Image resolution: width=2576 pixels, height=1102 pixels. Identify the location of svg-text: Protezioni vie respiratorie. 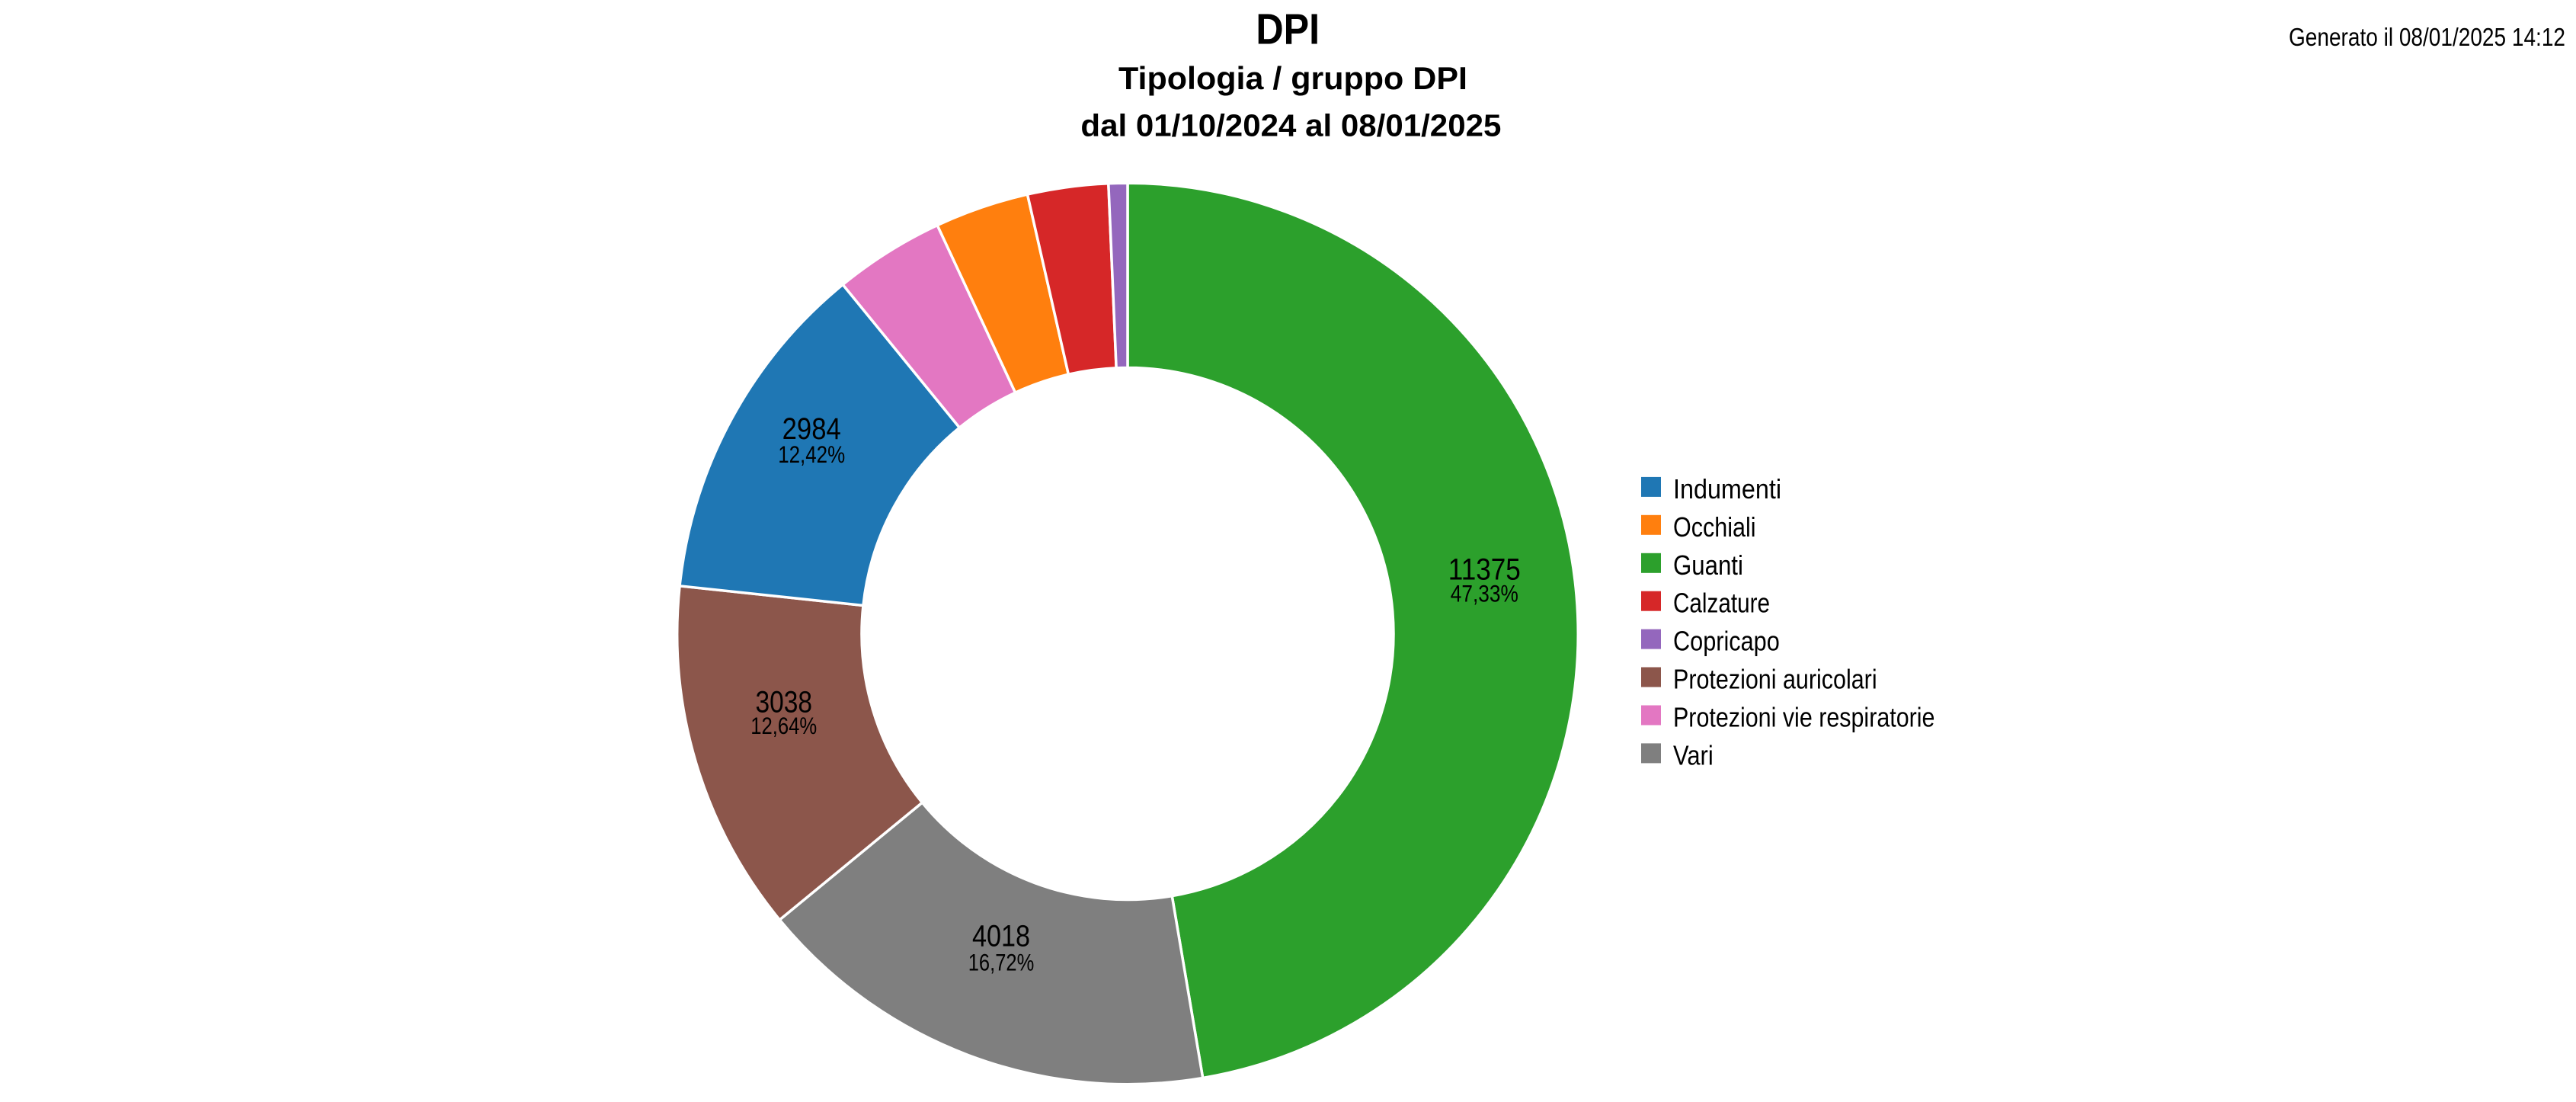
(1804, 717).